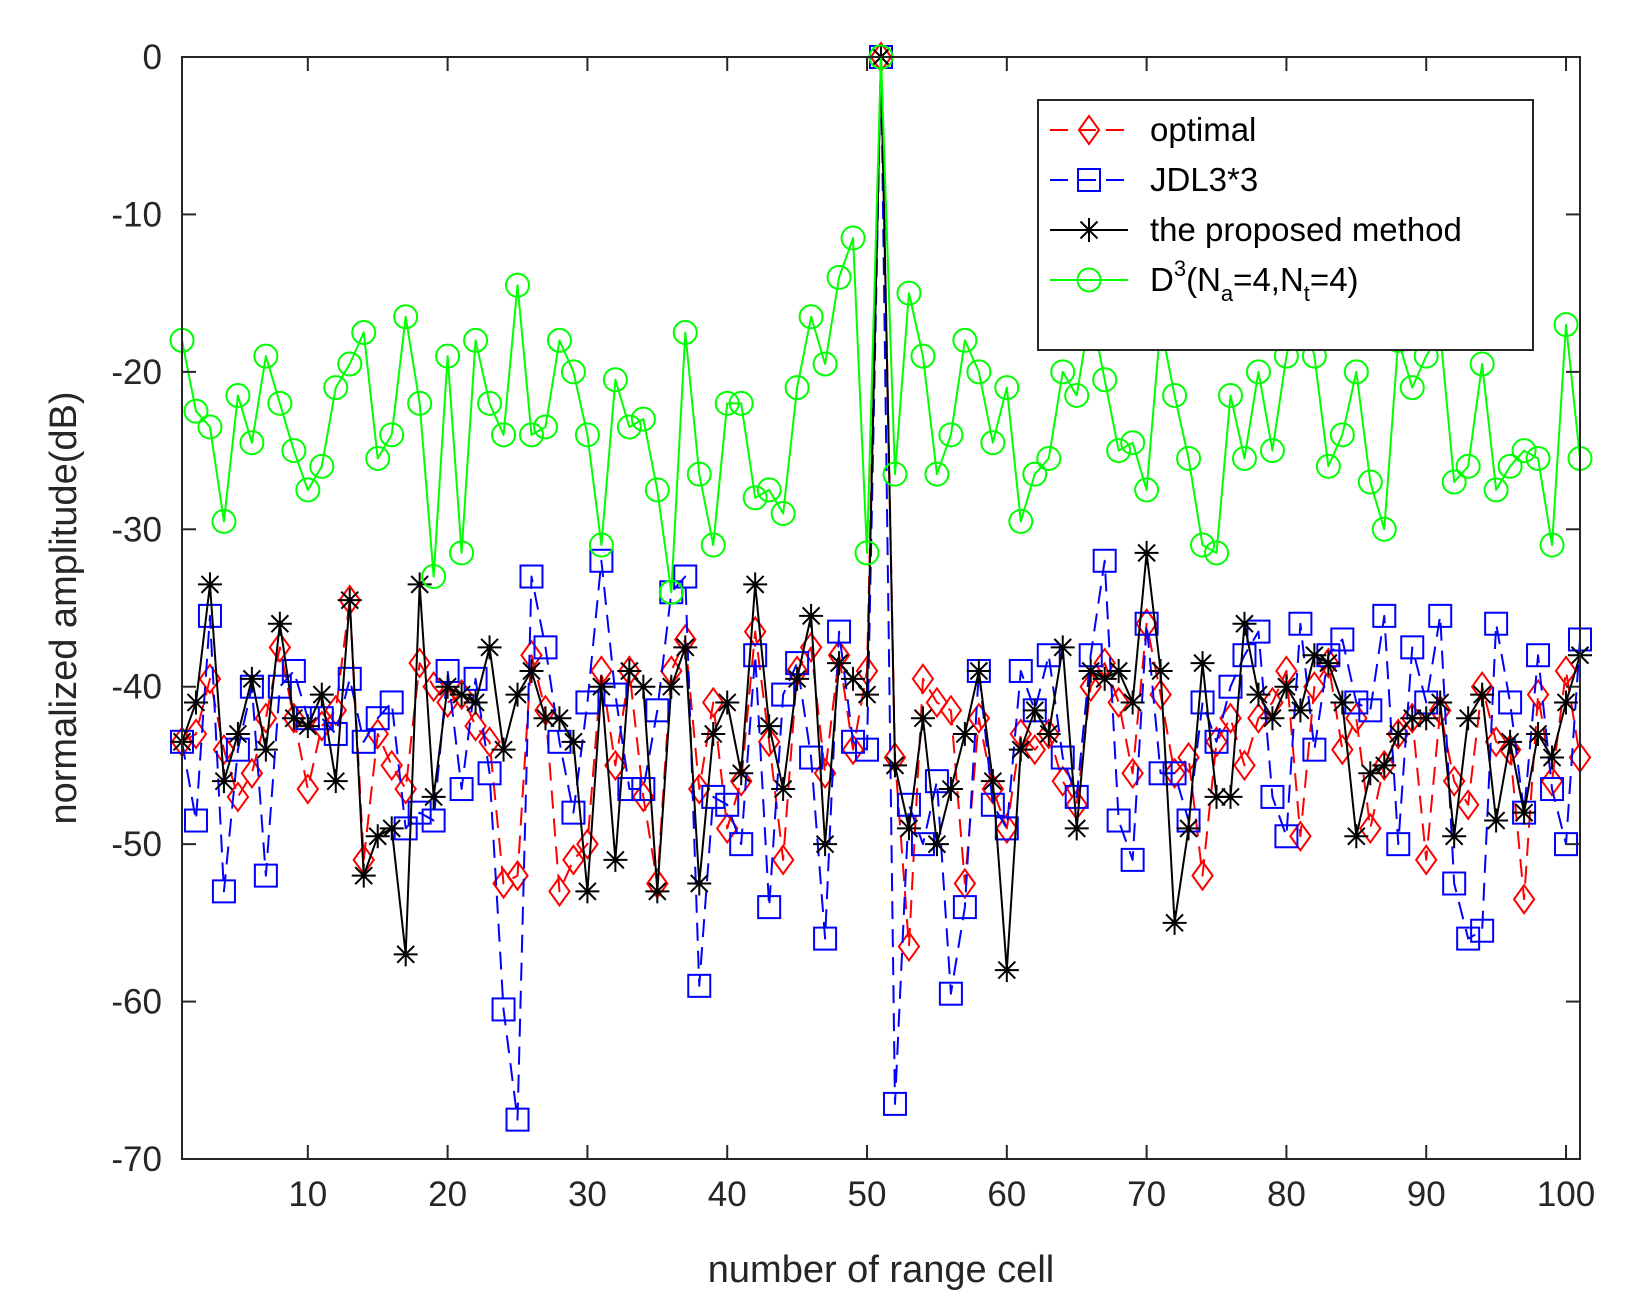 The width and height of the screenshot is (1638, 1307). What do you see at coordinates (1256, 229) in the screenshot?
I see `legend-item-the-proposed-method: the proposed method` at bounding box center [1256, 229].